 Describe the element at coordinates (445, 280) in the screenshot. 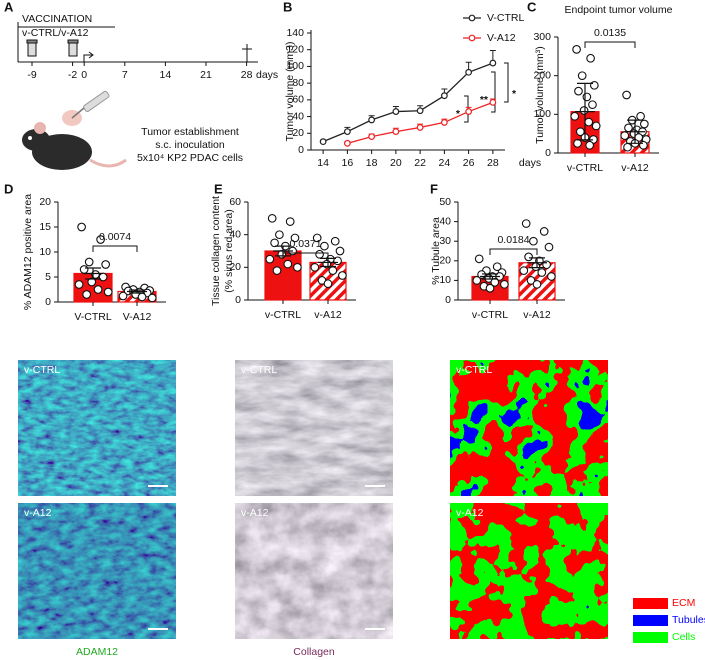

I see `y-tick-label: 10` at that location.